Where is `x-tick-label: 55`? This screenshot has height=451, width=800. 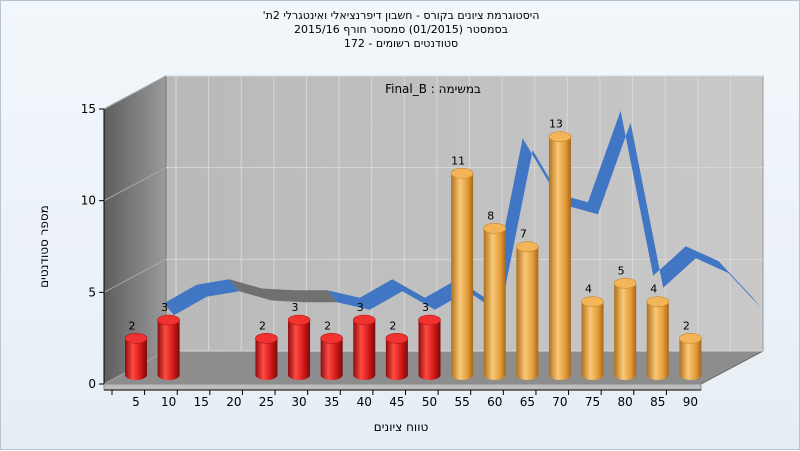
x-tick-label: 55 is located at coordinates (461, 402).